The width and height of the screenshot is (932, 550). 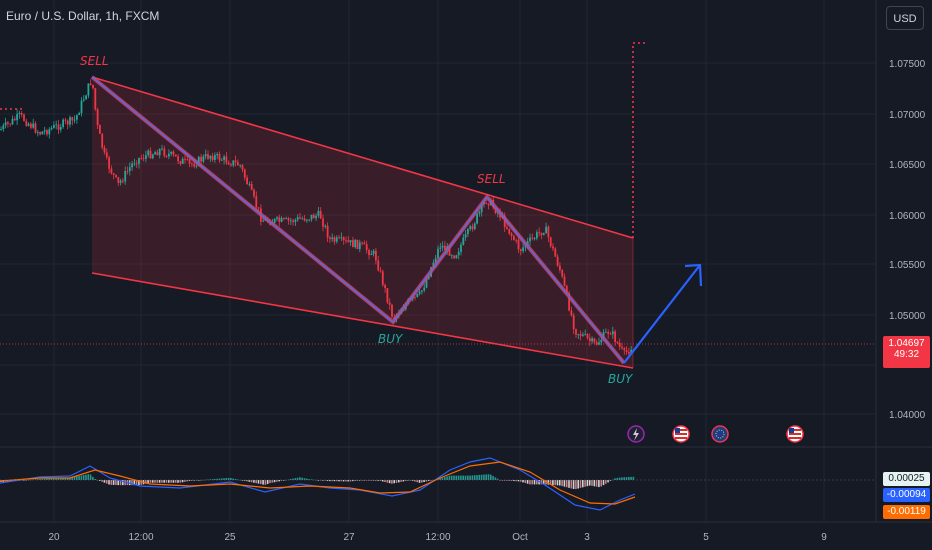 I want to click on lightning-event-icon, so click(x=636, y=434).